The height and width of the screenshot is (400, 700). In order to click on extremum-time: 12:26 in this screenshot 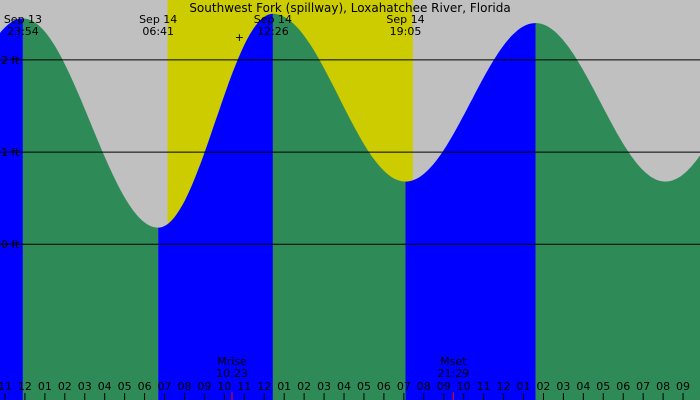, I will do `click(273, 31)`.